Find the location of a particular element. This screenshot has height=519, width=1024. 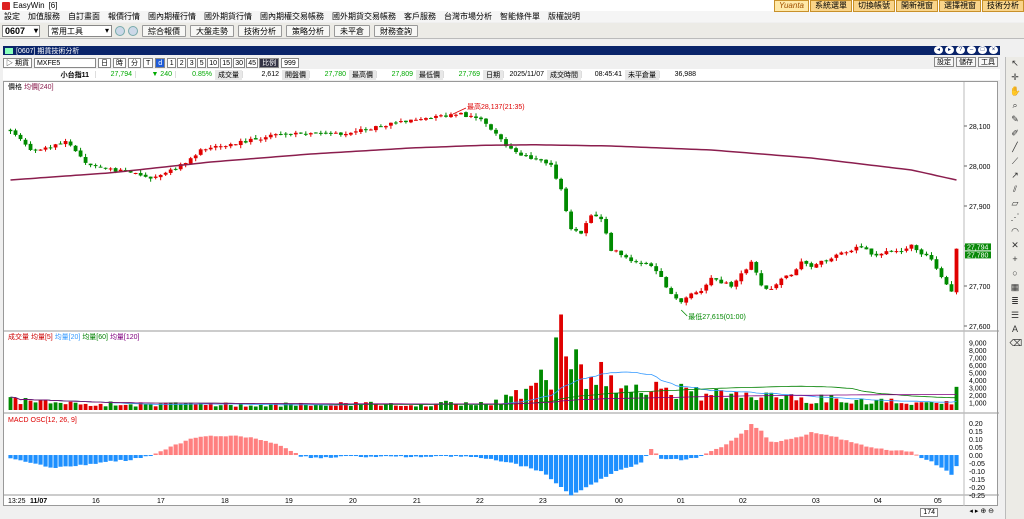

menu-item: 台灣市場分析 is located at coordinates (468, 16).